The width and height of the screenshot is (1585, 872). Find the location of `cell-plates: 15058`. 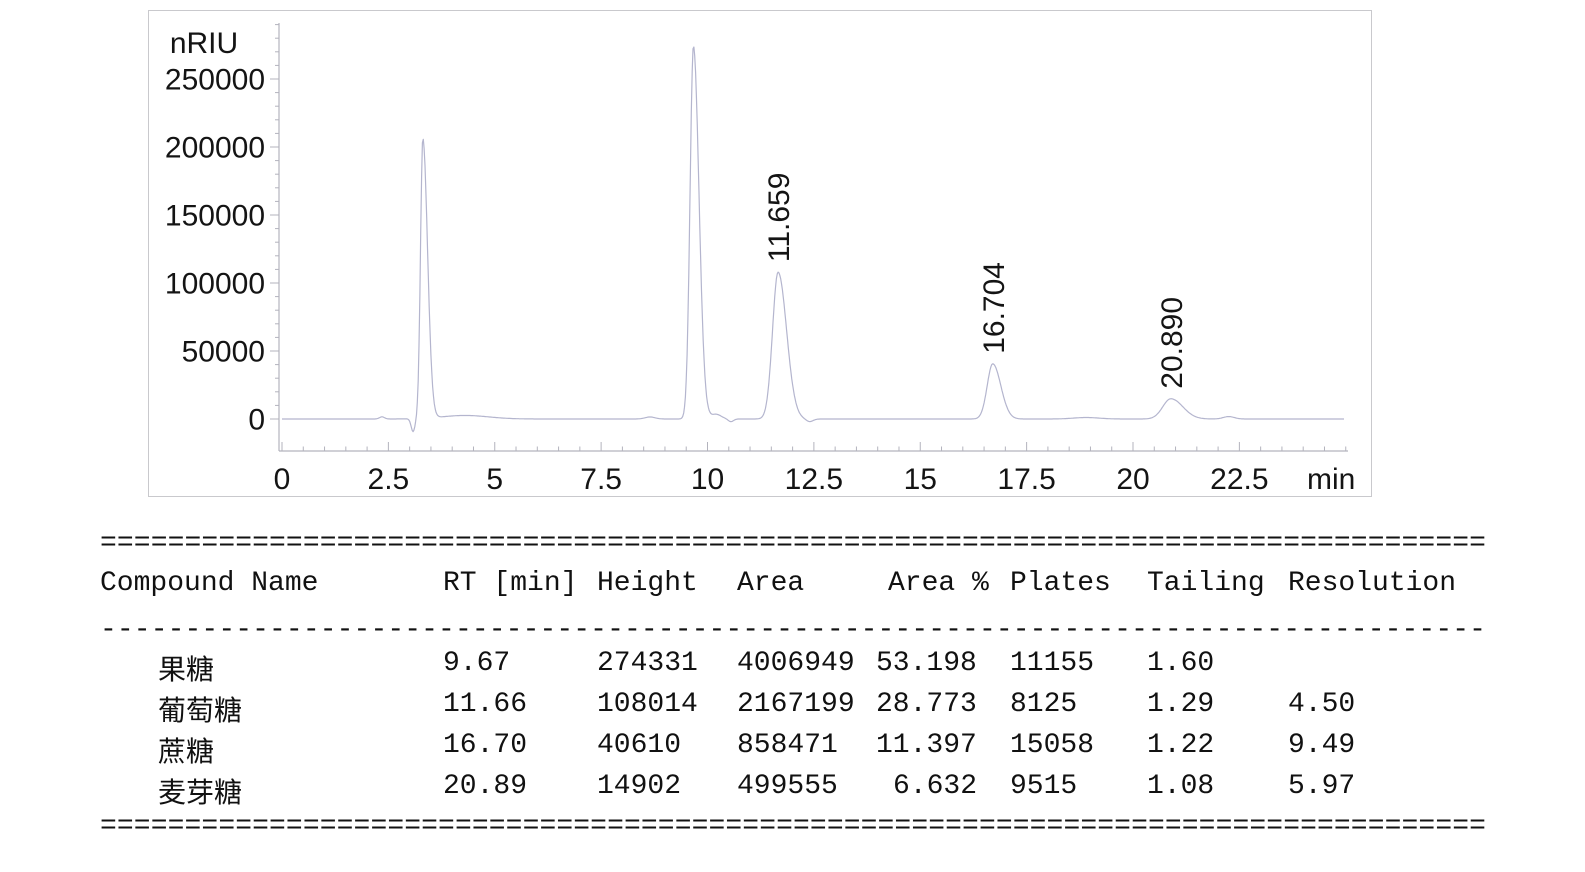

cell-plates: 15058 is located at coordinates (1052, 745).